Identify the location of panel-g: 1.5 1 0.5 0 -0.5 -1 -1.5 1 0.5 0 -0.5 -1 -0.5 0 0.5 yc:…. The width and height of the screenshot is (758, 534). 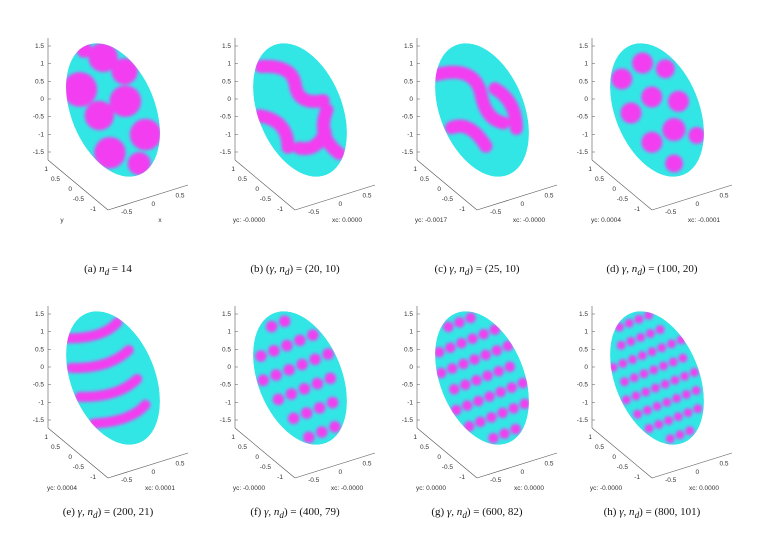
(477, 413).